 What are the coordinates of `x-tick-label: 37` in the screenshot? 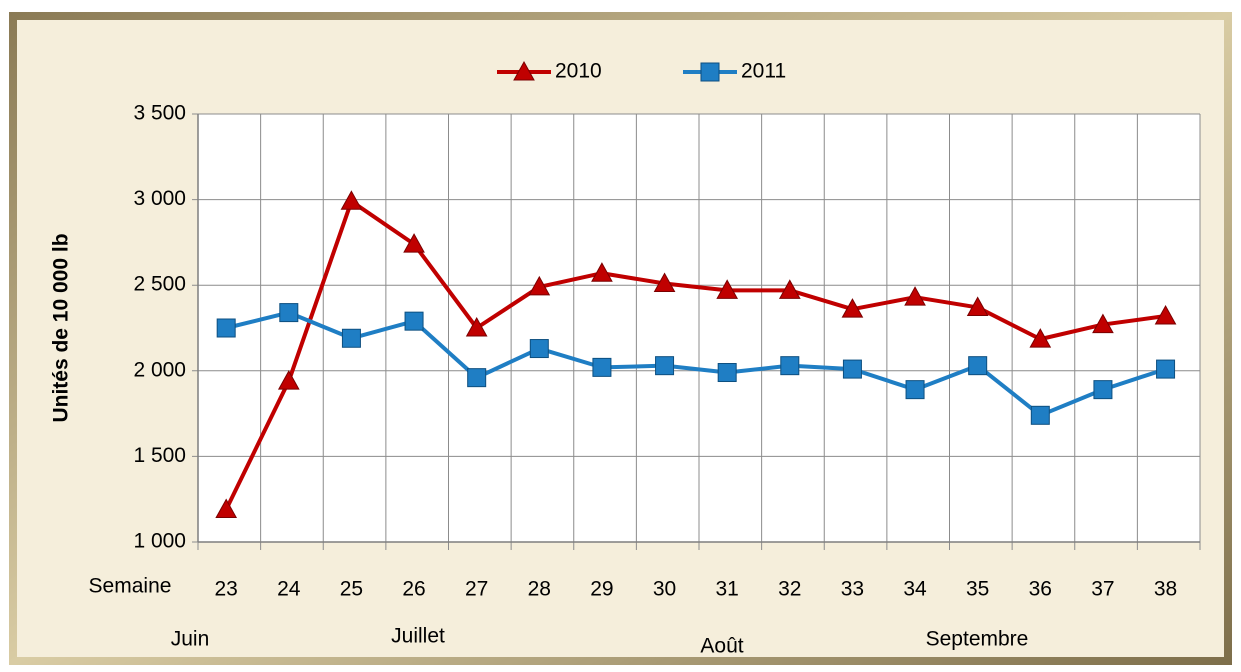 It's located at (1102, 589).